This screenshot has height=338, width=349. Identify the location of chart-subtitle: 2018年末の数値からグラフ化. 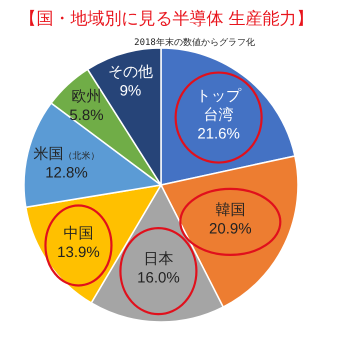
(194, 42).